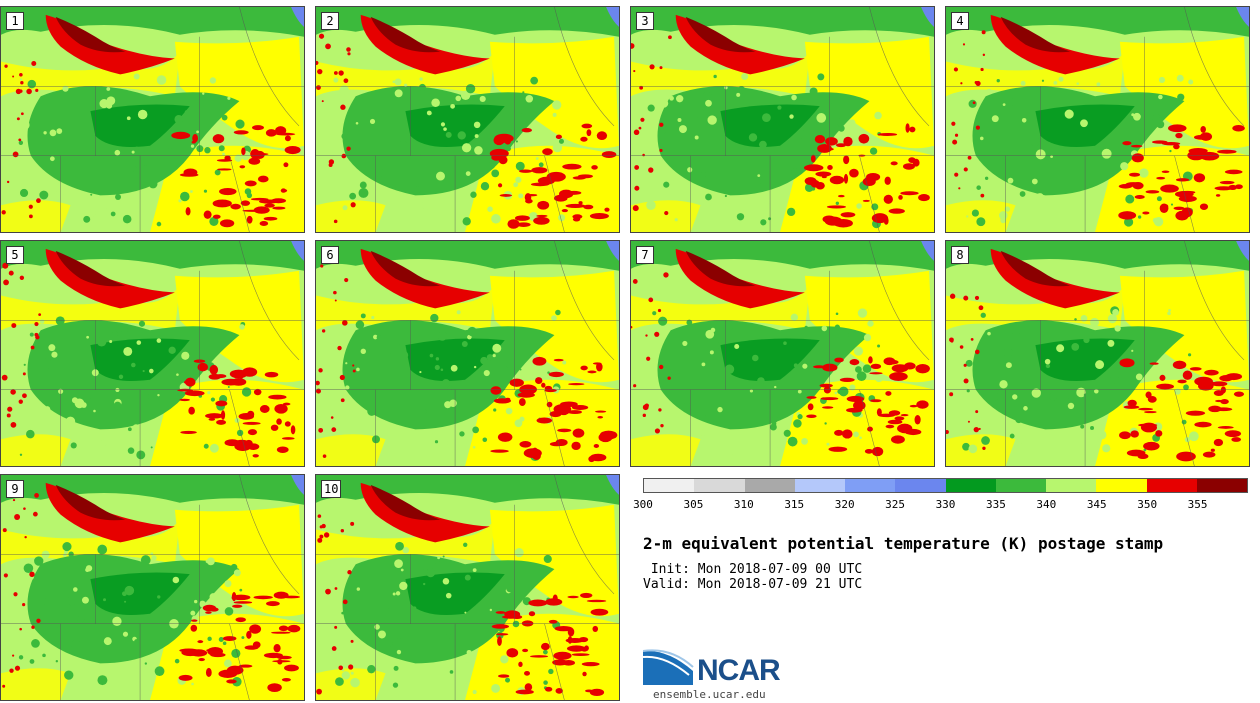  I want to click on map-stamp: 9, so click(152, 587).